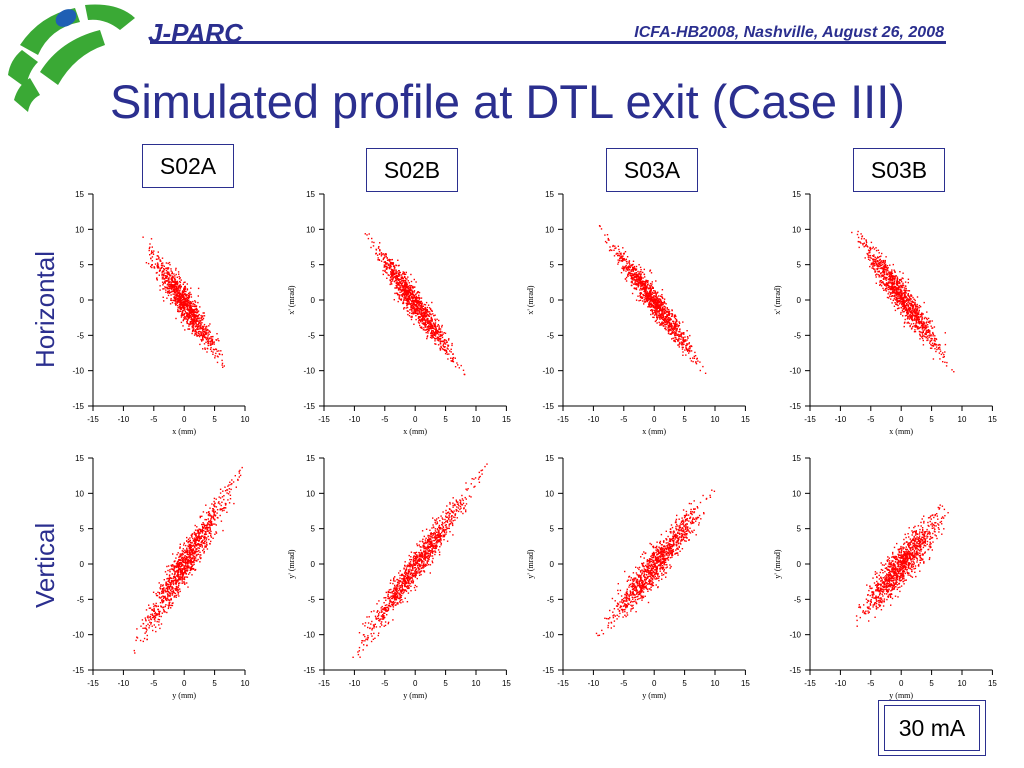  I want to click on x-tick-label: 0, so click(901, 419).